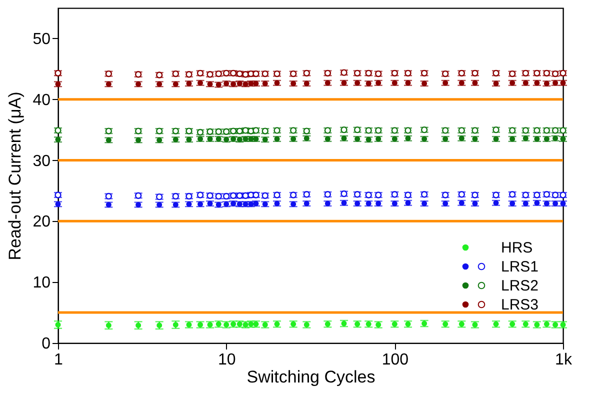 The width and height of the screenshot is (590, 405). What do you see at coordinates (517, 248) in the screenshot?
I see `legend-label: HRS` at bounding box center [517, 248].